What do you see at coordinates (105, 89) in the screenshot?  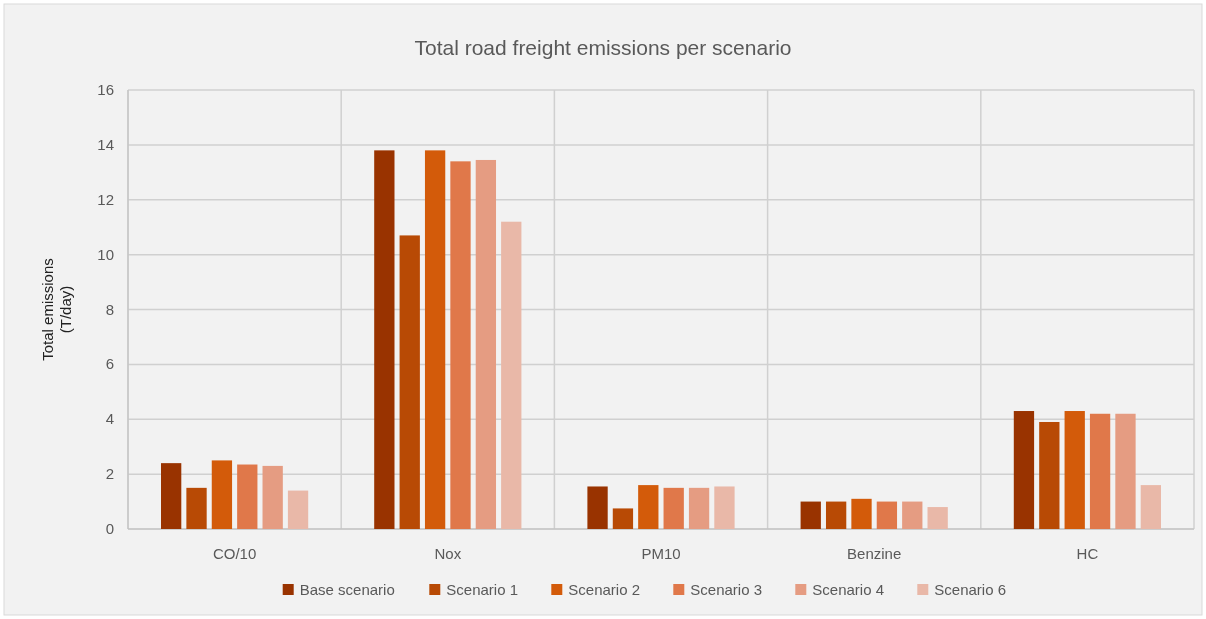 I see `y-tick-label: 16` at bounding box center [105, 89].